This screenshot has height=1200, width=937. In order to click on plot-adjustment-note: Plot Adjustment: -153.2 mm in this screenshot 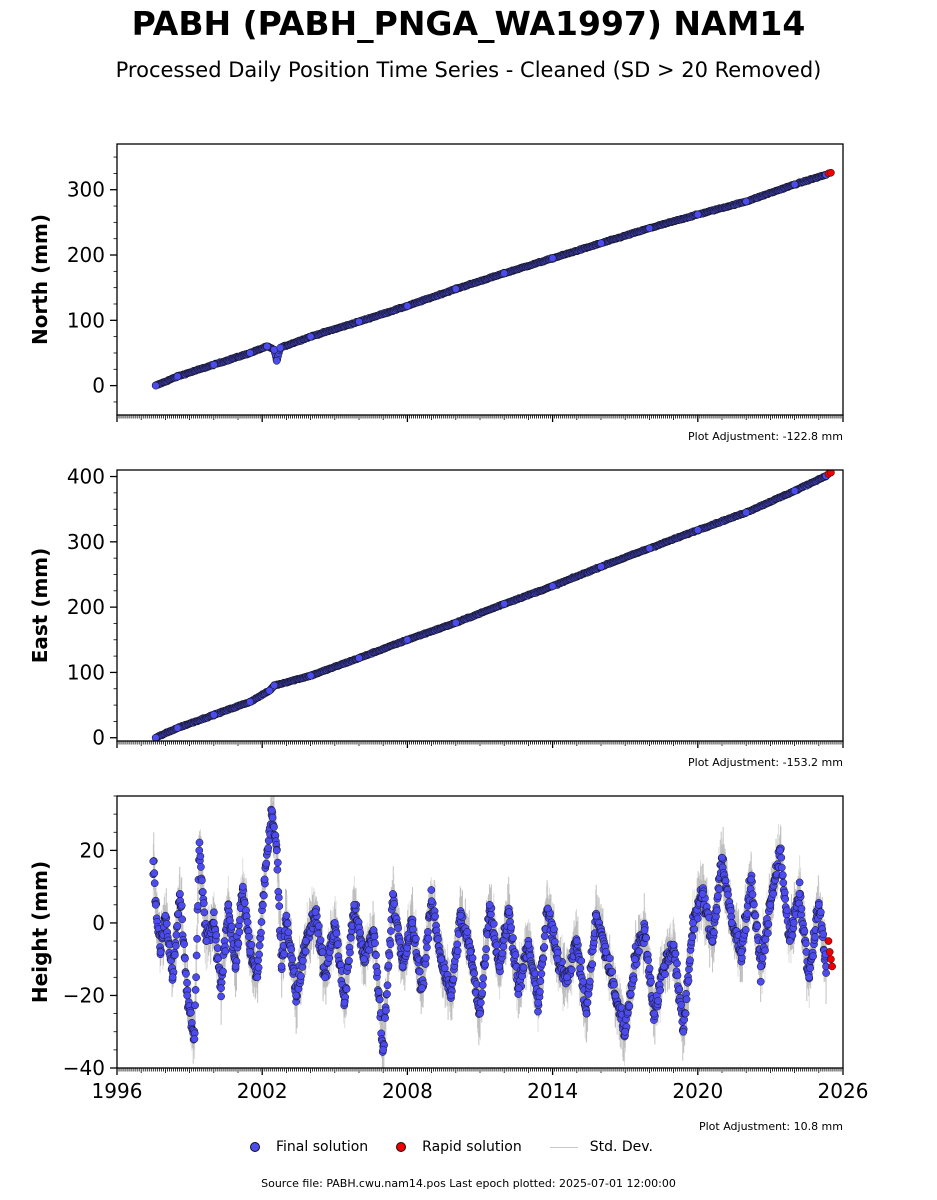, I will do `click(765, 762)`.